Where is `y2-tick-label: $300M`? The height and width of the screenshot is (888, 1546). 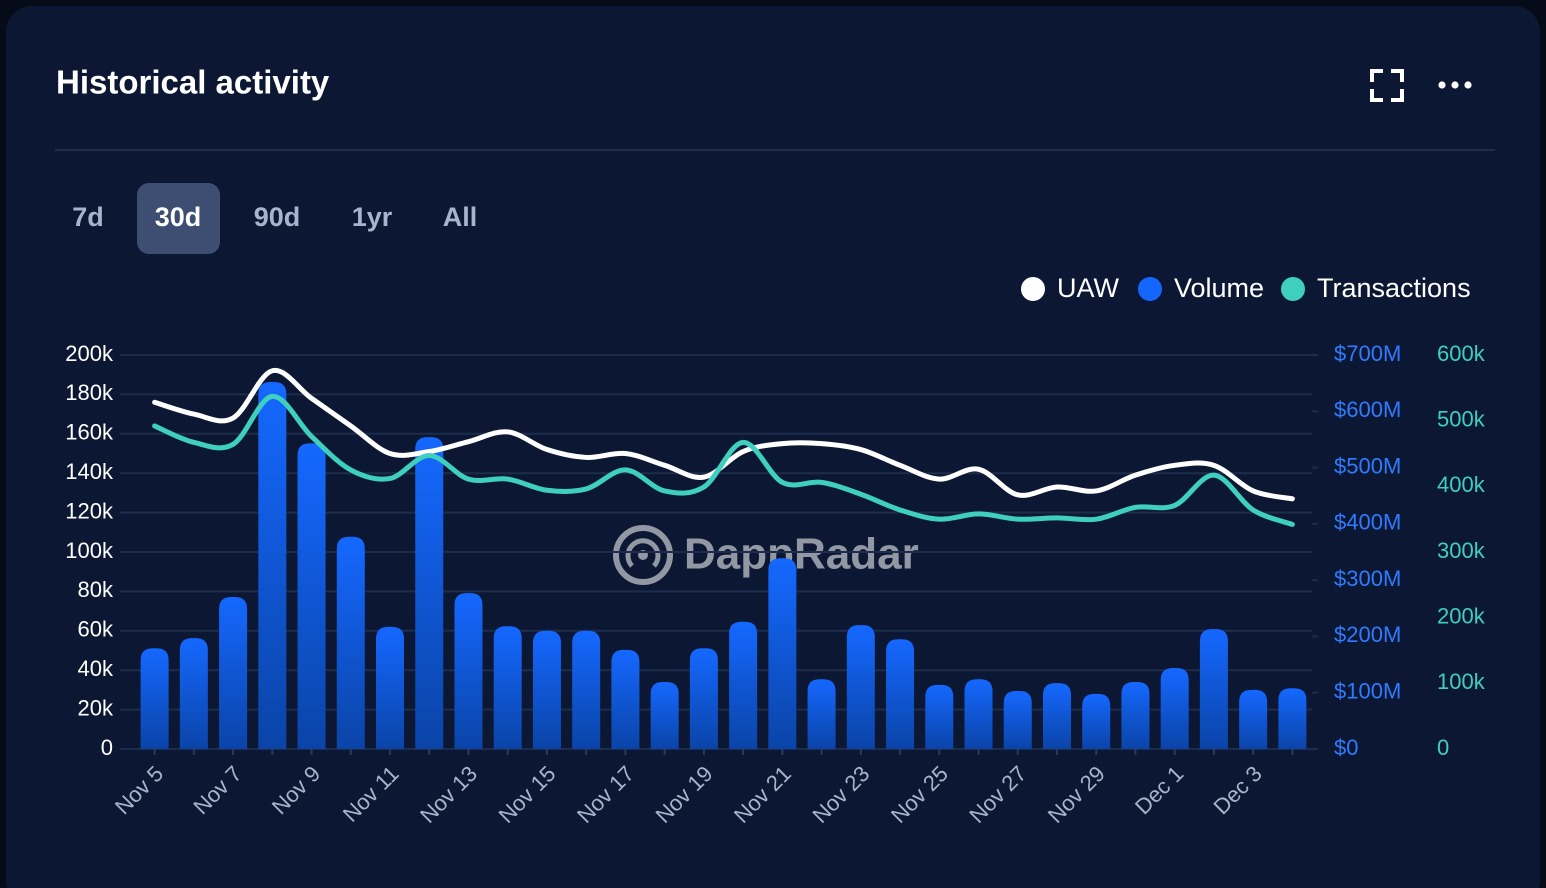 y2-tick-label: $300M is located at coordinates (1367, 578).